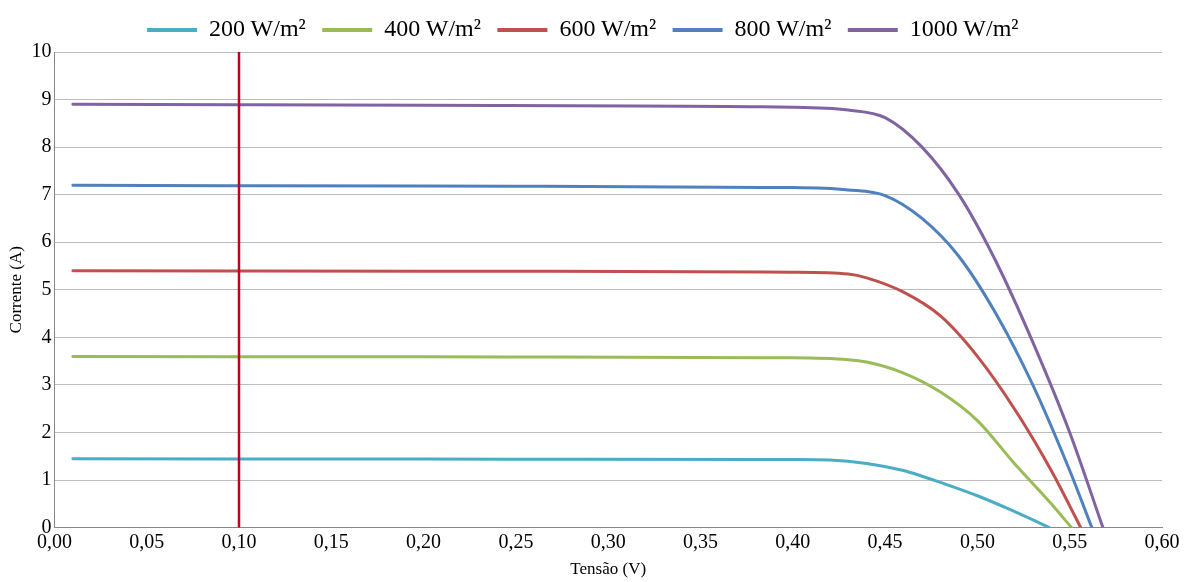 Image resolution: width=1186 pixels, height=582 pixels. I want to click on y-tick-label: 5, so click(46, 288).